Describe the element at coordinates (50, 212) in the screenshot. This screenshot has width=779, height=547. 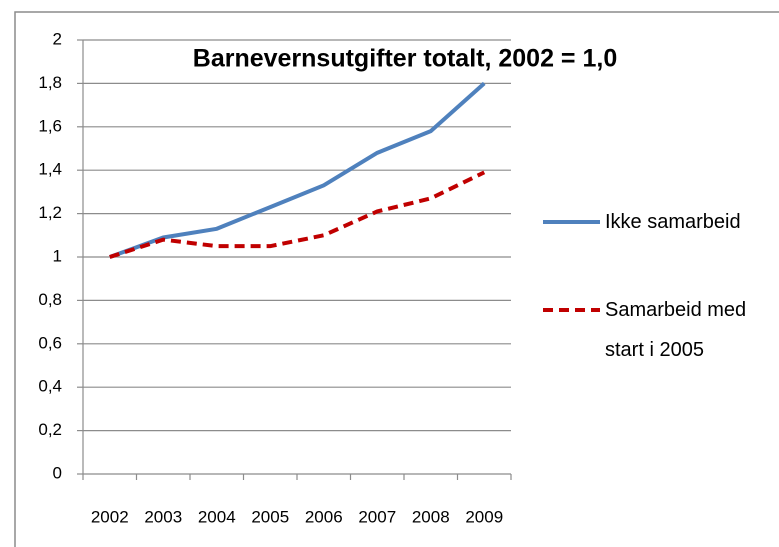
I see `y-tick-label: 1,2` at that location.